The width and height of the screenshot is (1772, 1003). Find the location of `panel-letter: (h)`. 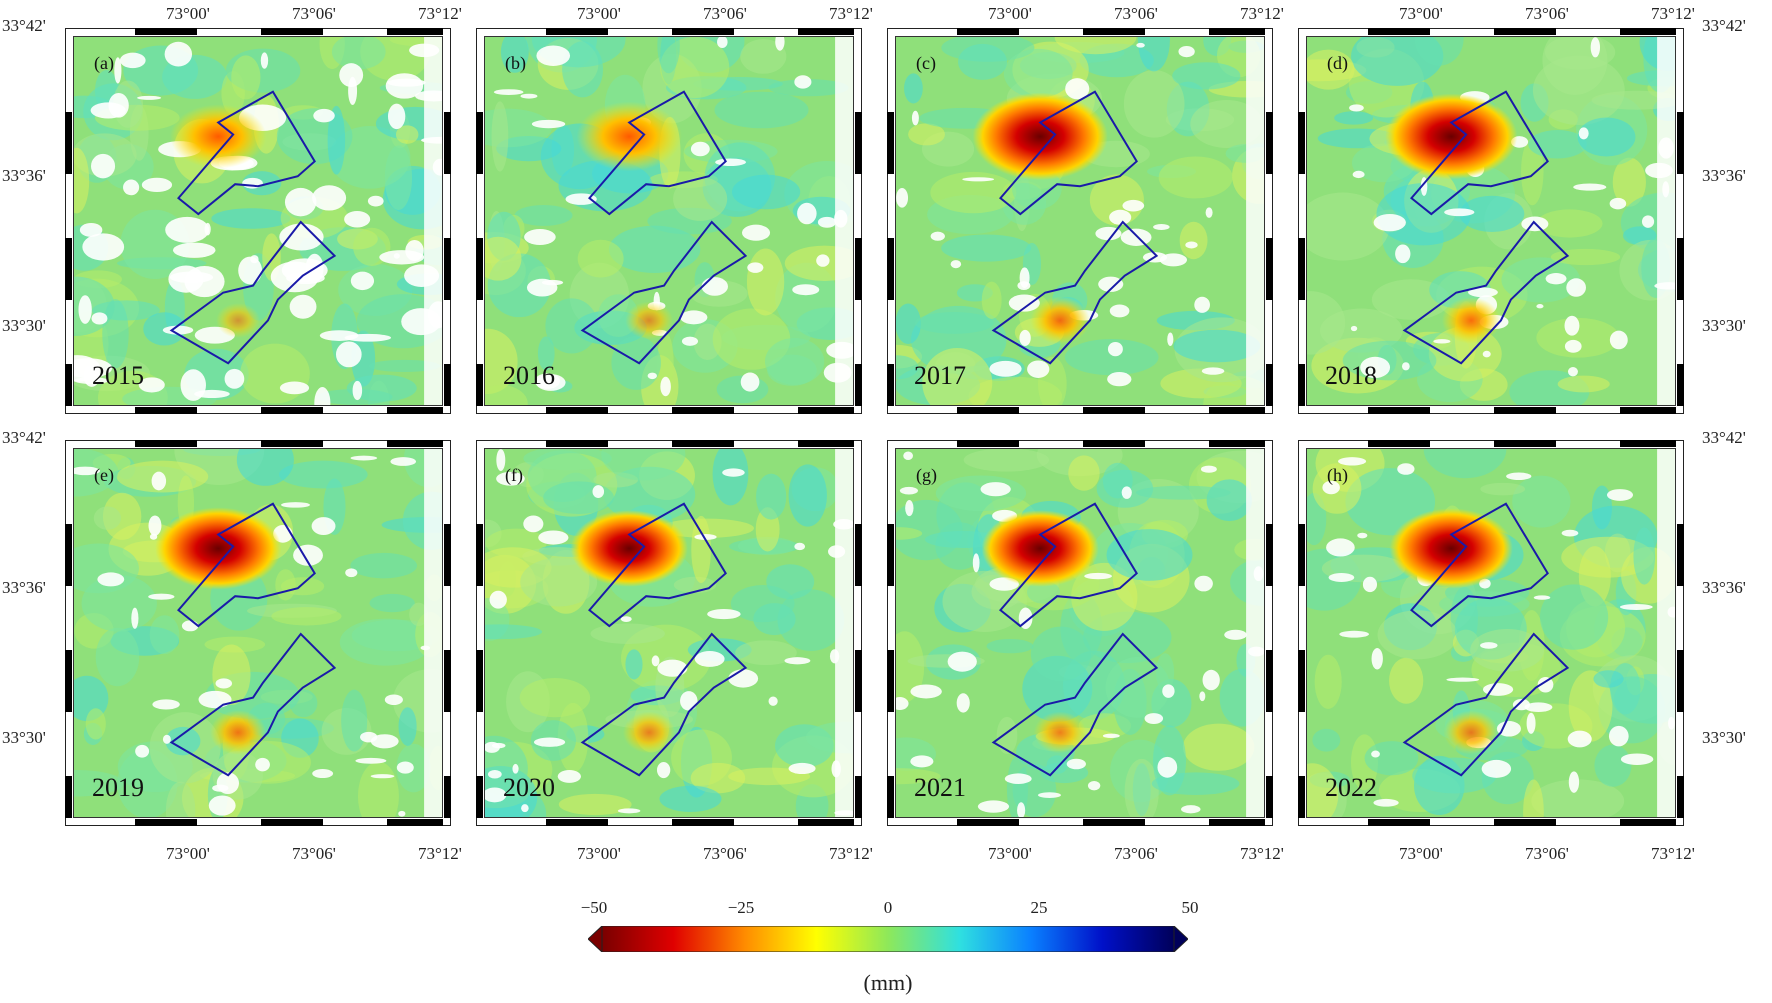

panel-letter: (h) is located at coordinates (1337, 475).